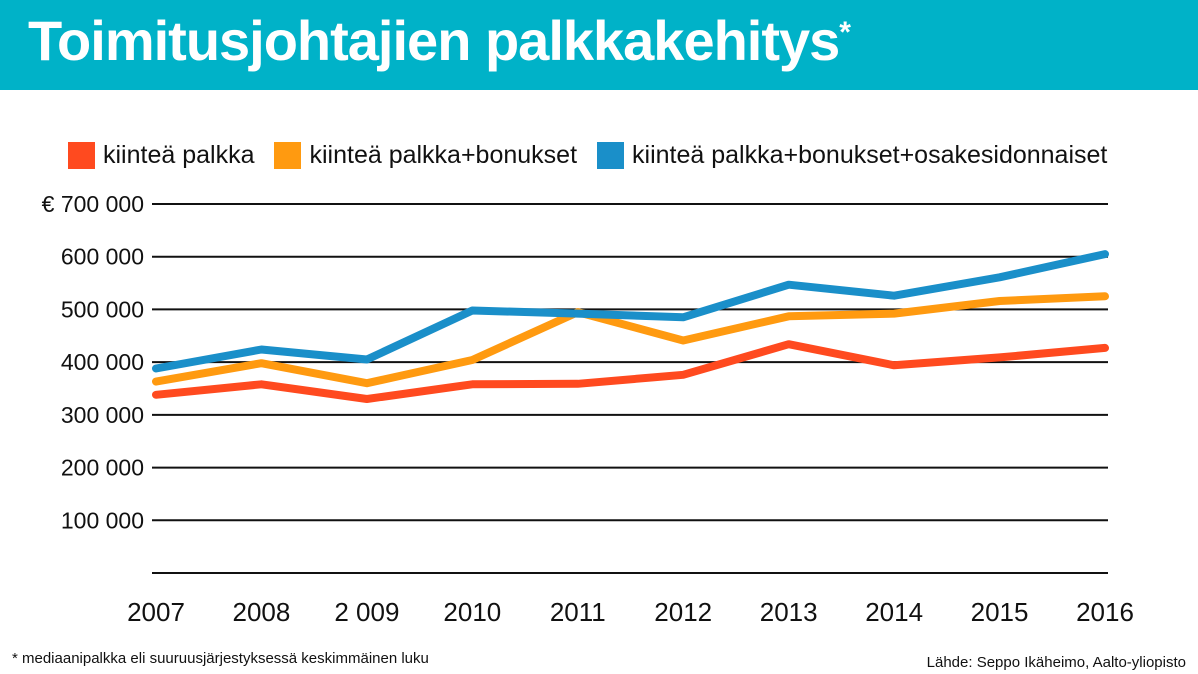 The image size is (1198, 674). I want to click on chart-title: Toimitusjohtajien palkkakehitys*, so click(439, 40).